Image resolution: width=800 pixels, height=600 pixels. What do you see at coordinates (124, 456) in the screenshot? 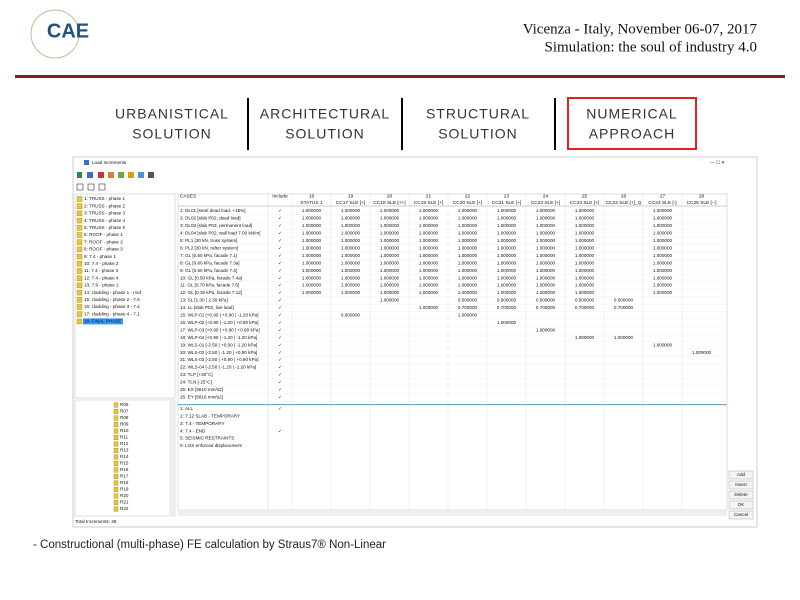
I see `tree-item: R14` at bounding box center [124, 456].